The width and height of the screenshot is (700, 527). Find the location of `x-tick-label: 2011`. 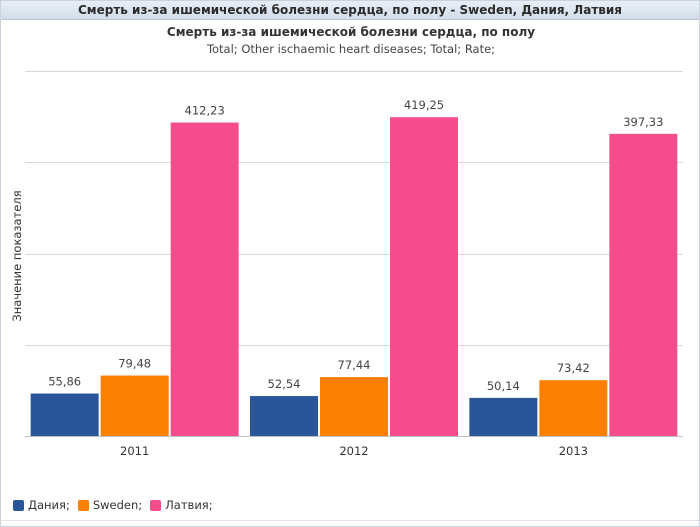

x-tick-label: 2011 is located at coordinates (134, 451).